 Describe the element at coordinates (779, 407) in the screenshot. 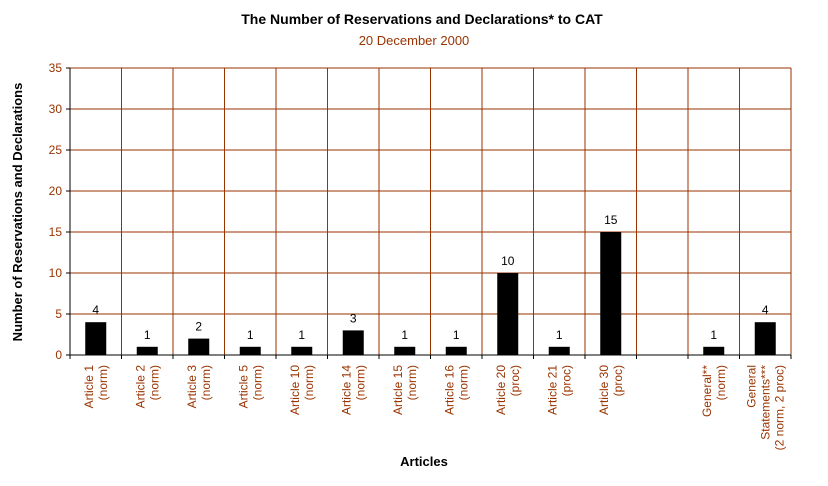

I see `x-tick-label: (2 norm, 2 proc)` at that location.